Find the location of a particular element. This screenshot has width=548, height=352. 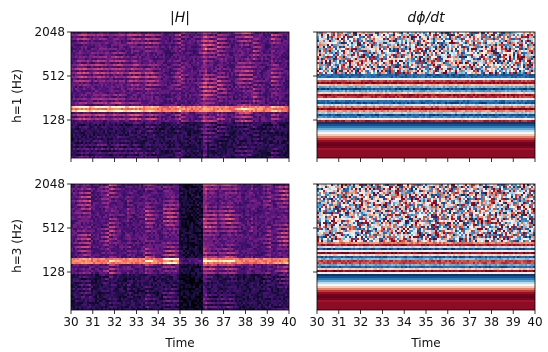

column-title-phase-derivative: dϕ/dt is located at coordinates (426, 18).